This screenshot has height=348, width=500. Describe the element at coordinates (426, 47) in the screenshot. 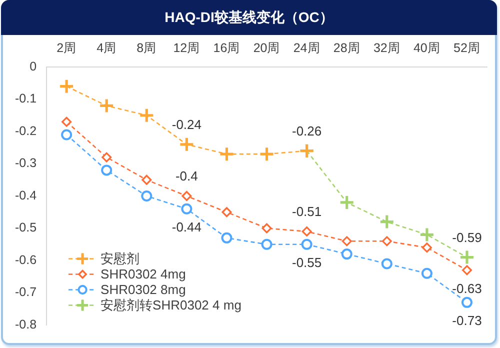

I see `x-tick-label: 40周` at that location.